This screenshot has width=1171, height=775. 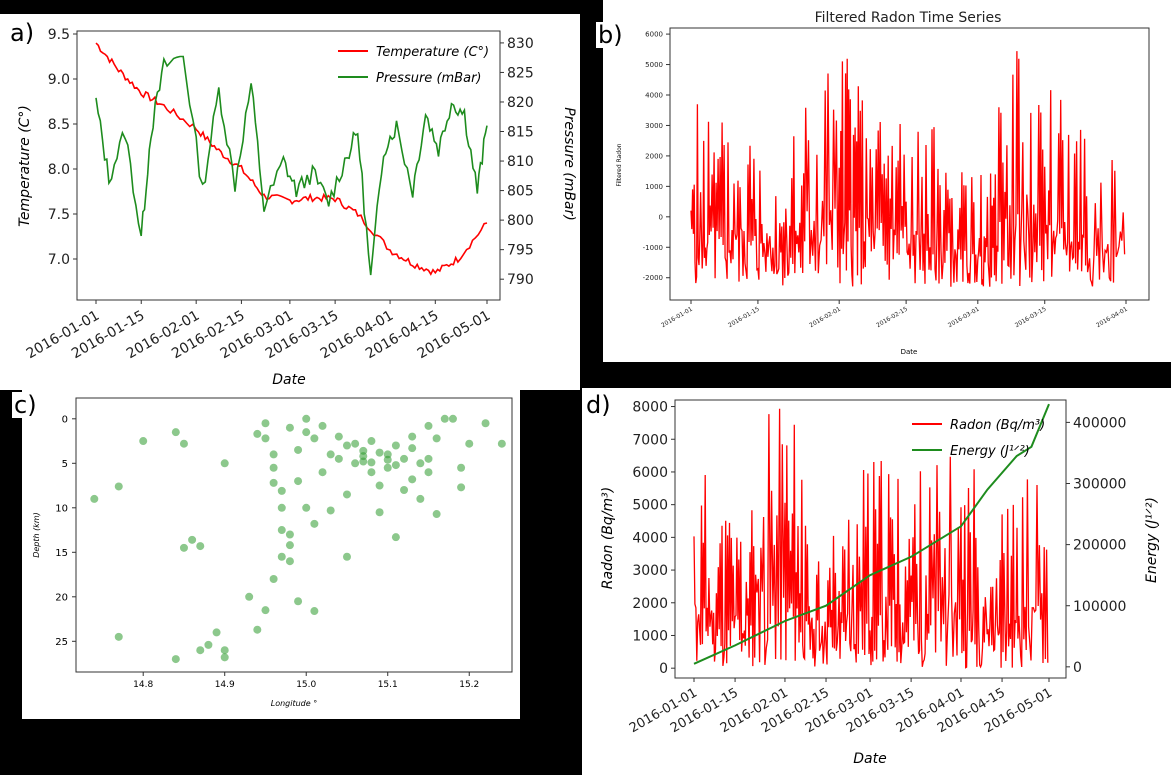 What do you see at coordinates (520, 44) in the screenshot?
I see `chart-a-right-ytick-label-0: 830` at bounding box center [520, 44].